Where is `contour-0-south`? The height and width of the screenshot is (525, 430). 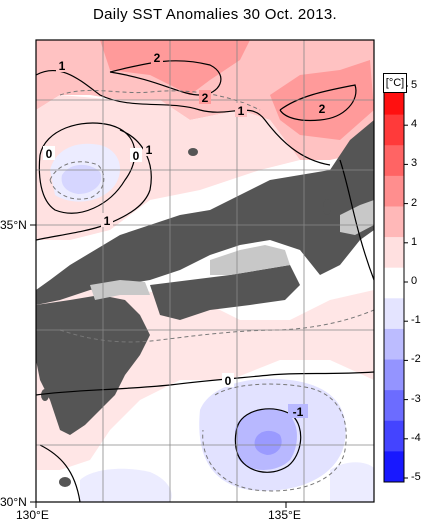
contour-0-south is located at coordinates (205, 383).